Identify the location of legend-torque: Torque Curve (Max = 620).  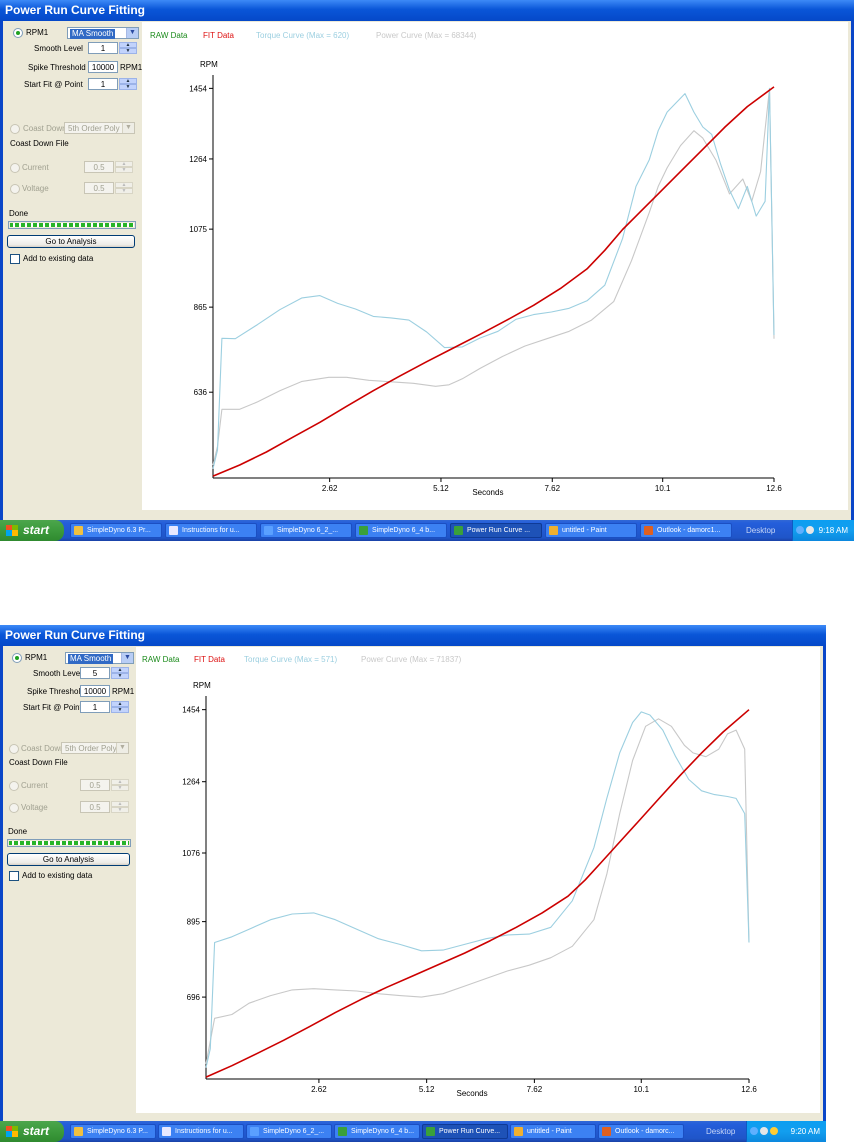
(303, 35).